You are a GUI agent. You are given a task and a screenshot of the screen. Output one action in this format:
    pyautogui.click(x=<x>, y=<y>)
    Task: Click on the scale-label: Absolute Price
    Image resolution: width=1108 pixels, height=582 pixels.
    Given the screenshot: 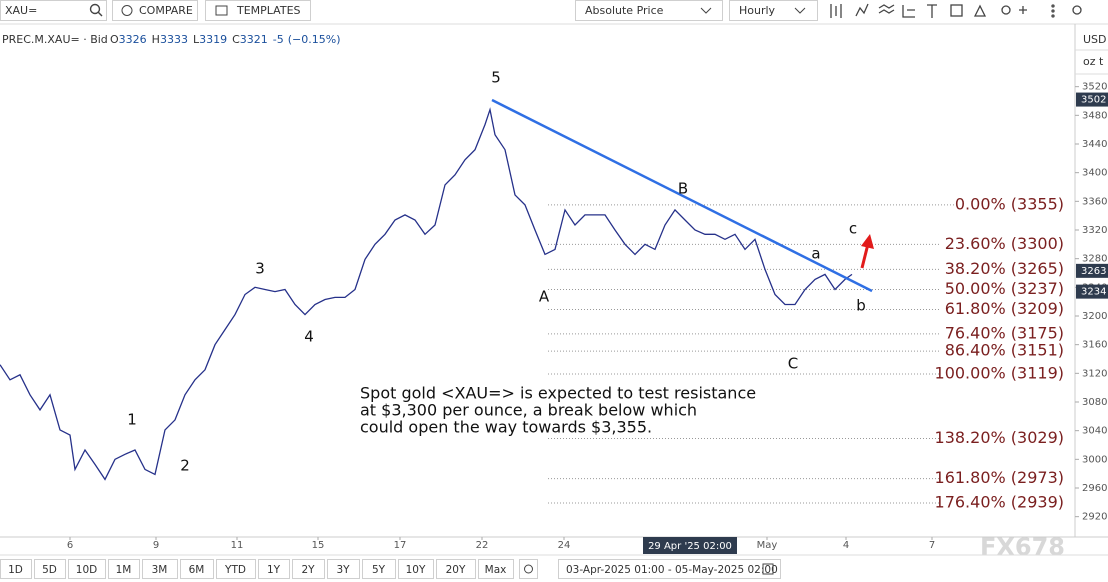 What is the action you would take?
    pyautogui.click(x=624, y=10)
    